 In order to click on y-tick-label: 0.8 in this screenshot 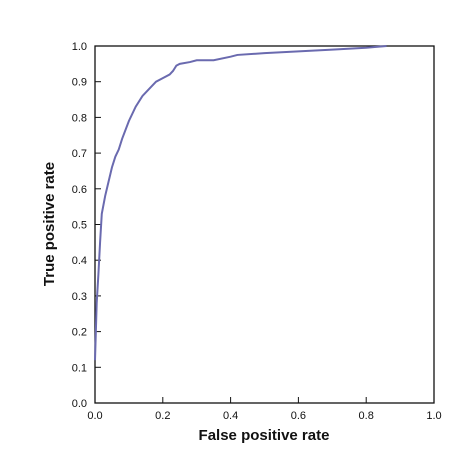, I will do `click(79, 118)`.